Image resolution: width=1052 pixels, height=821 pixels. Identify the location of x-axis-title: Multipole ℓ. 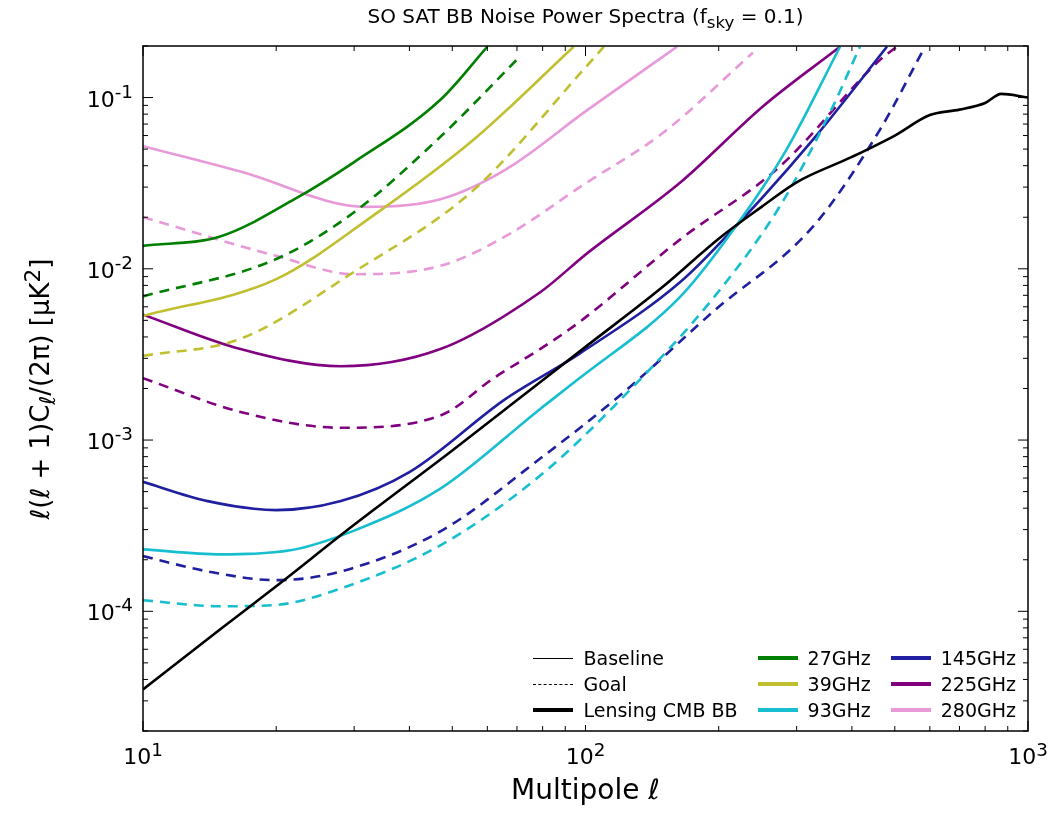
(585, 789).